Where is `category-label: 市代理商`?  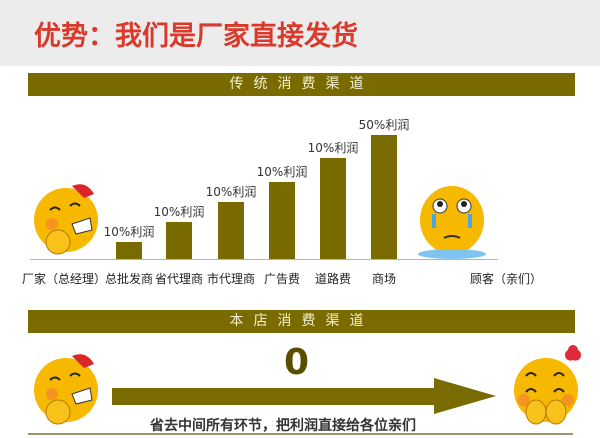
category-label: 市代理商 is located at coordinates (231, 279).